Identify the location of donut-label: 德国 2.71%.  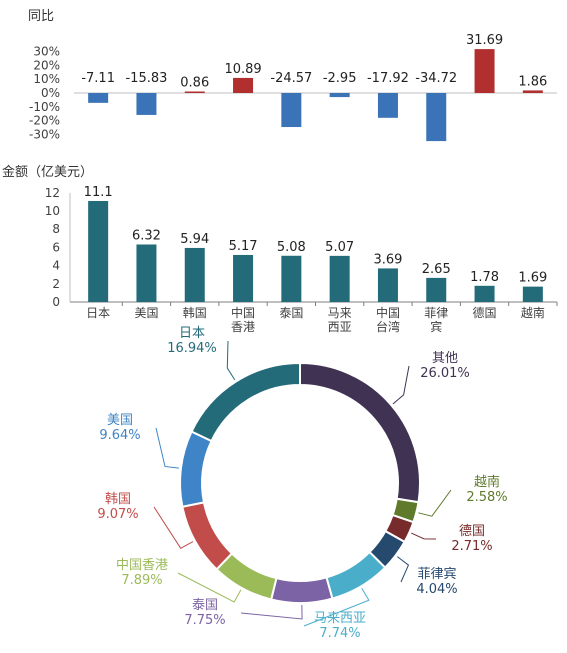
(471, 539).